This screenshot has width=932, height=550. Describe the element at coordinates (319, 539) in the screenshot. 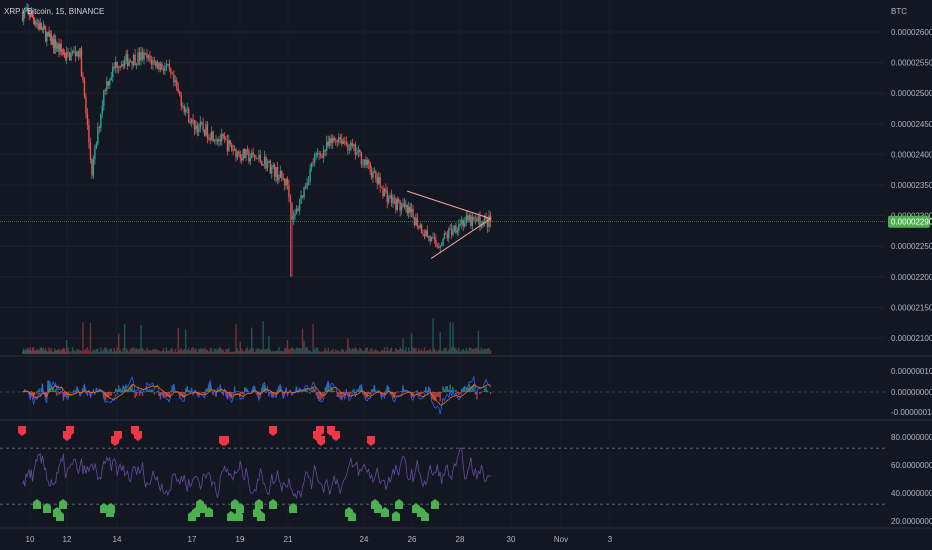

I see `time-axis-ticks: 10 12 14 17 19 21 24 26 28 30 Nov 3` at that location.